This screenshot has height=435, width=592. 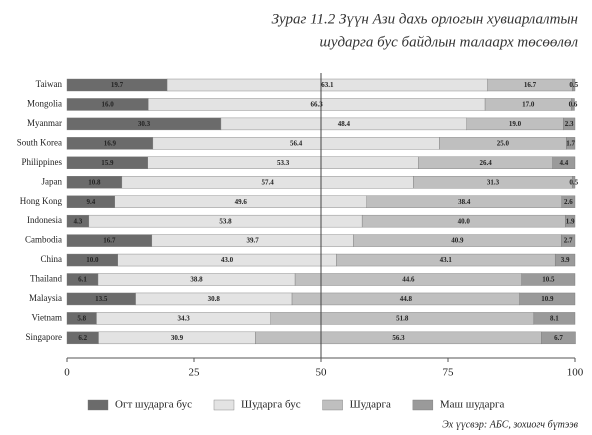 I want to click on x-tick-label: 100, so click(x=575, y=373).